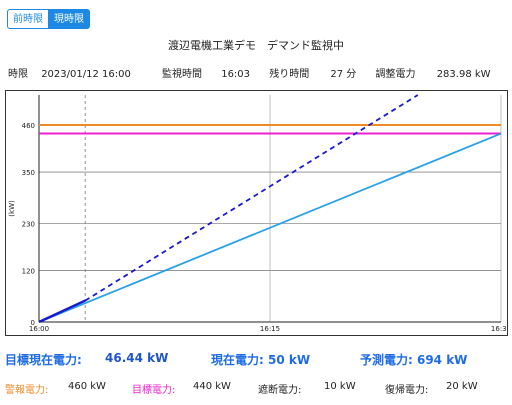  I want to click on monitor-time-label: 監視時間, so click(182, 74).